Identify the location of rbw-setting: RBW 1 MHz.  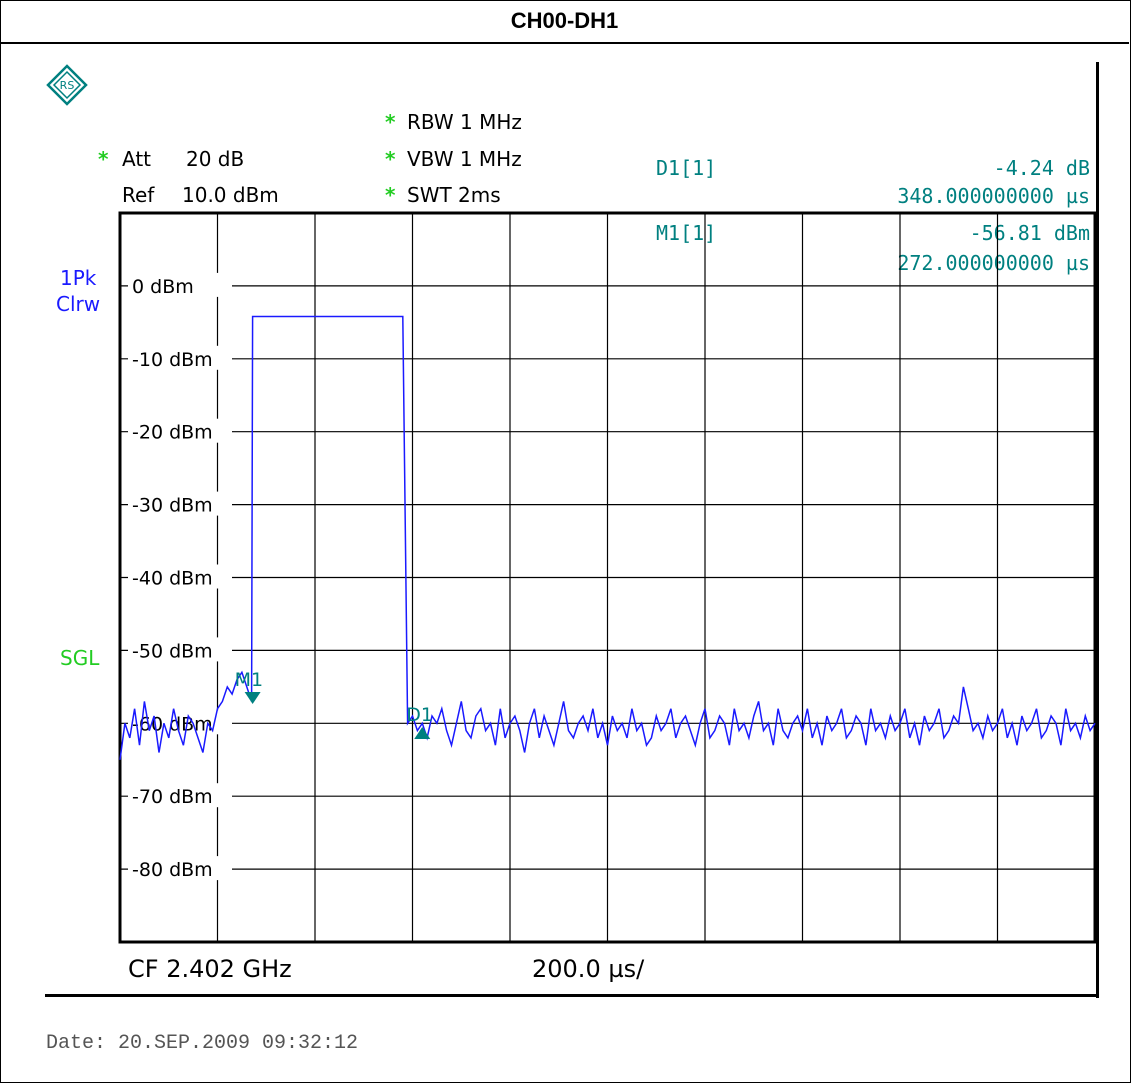
(464, 122).